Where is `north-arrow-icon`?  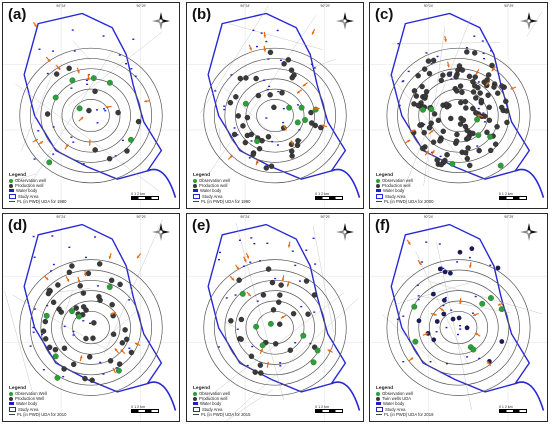 north-arrow-icon is located at coordinates (529, 21).